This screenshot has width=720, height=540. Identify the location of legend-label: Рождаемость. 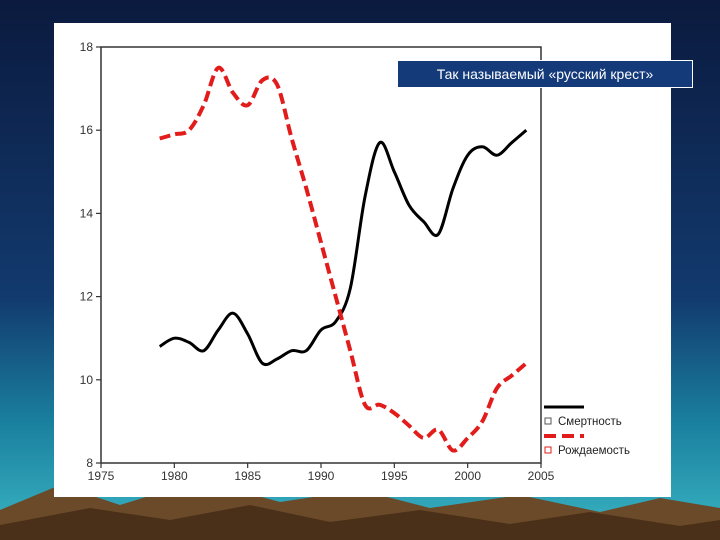
(594, 451).